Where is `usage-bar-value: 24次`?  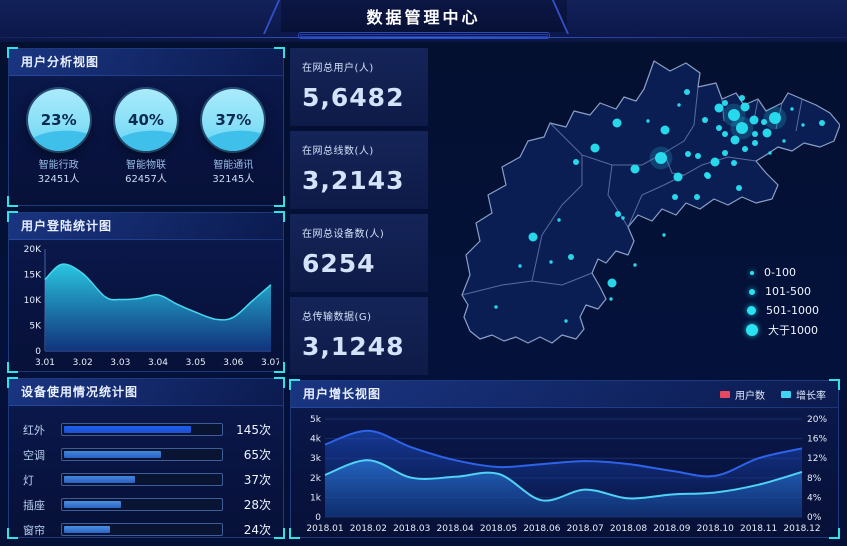 usage-bar-value: 24次 is located at coordinates (257, 530).